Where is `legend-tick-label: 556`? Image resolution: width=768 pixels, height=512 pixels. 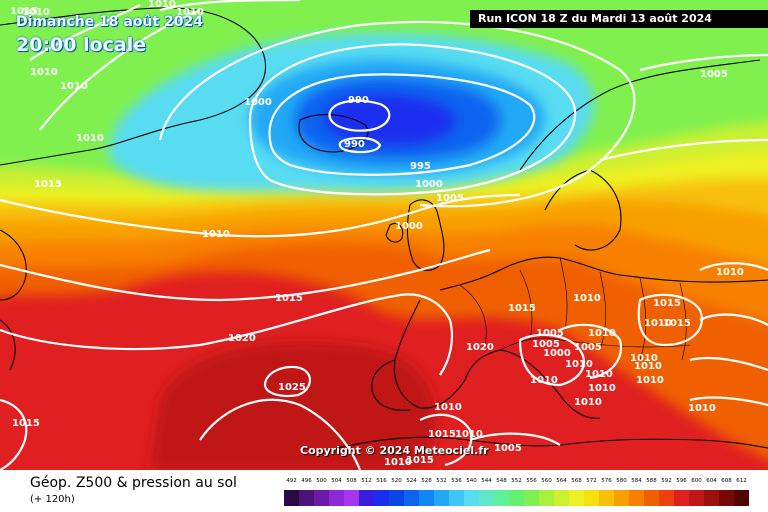 legend-tick-label: 556 is located at coordinates (531, 481).